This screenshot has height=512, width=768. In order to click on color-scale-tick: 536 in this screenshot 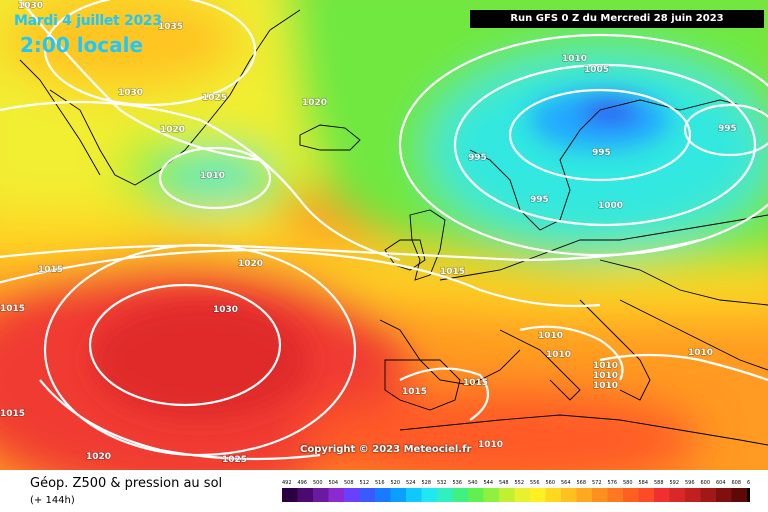, I will do `click(458, 483)`.